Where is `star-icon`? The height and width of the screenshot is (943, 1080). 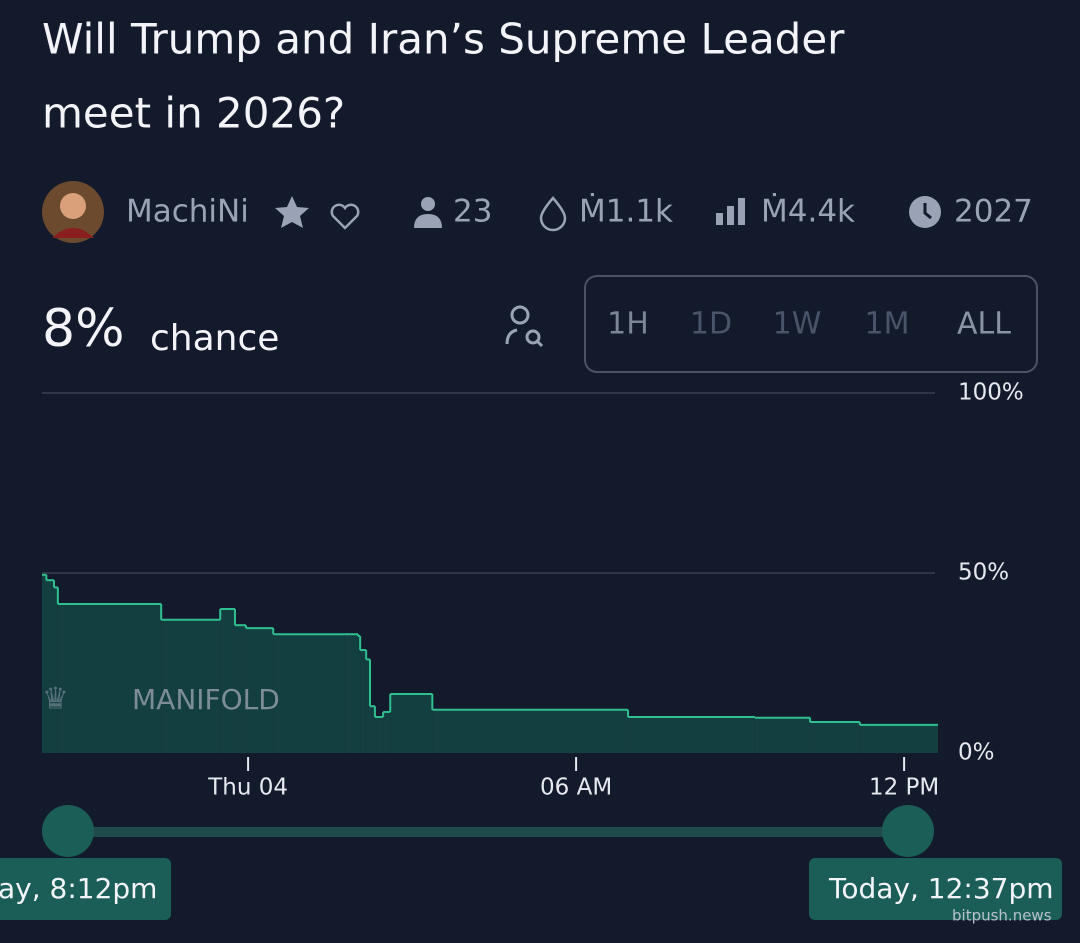 star-icon is located at coordinates (292, 212).